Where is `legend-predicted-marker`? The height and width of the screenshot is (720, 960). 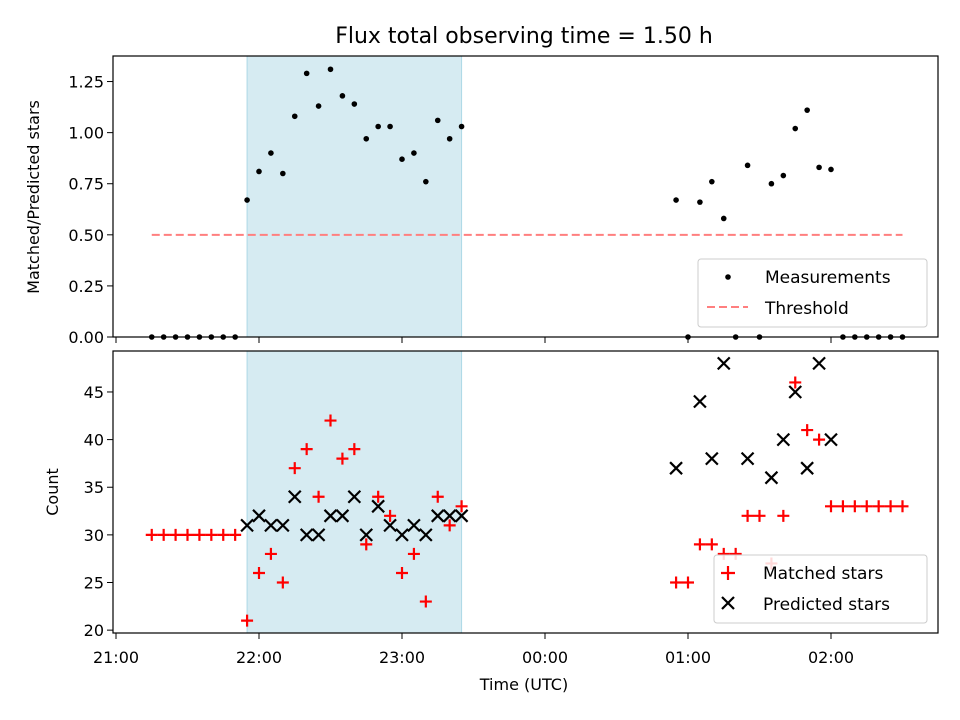 legend-predicted-marker is located at coordinates (728, 603).